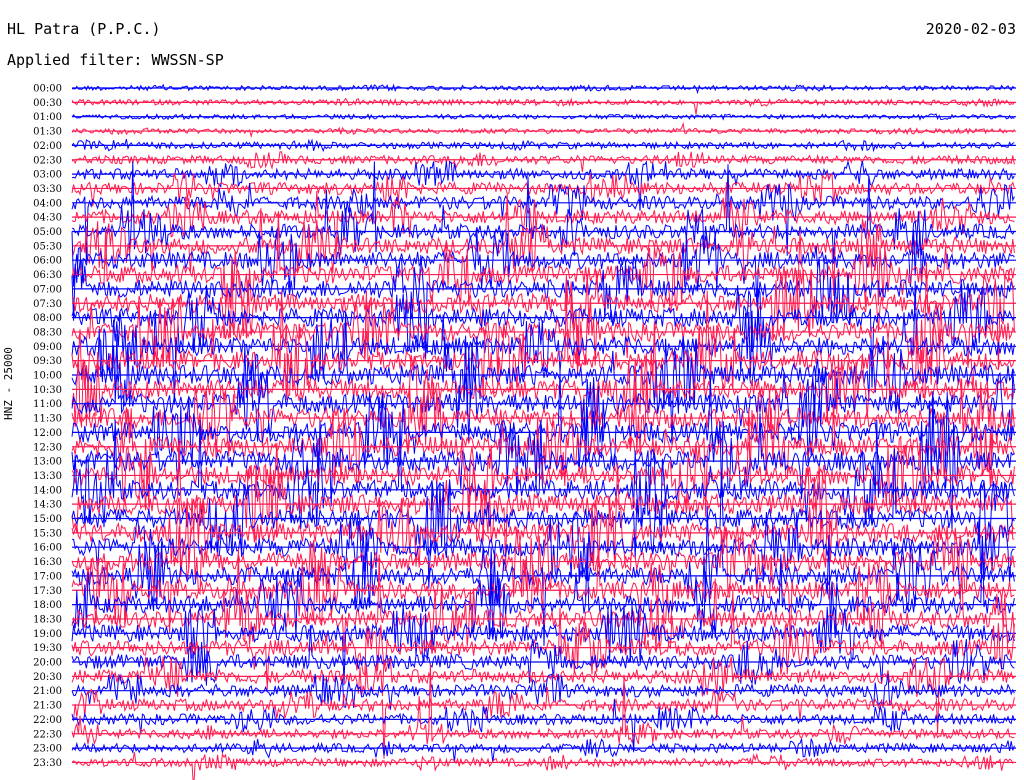 This screenshot has width=1024, height=780. Describe the element at coordinates (47, 634) in the screenshot. I see `time-tick-label: 19:00` at that location.